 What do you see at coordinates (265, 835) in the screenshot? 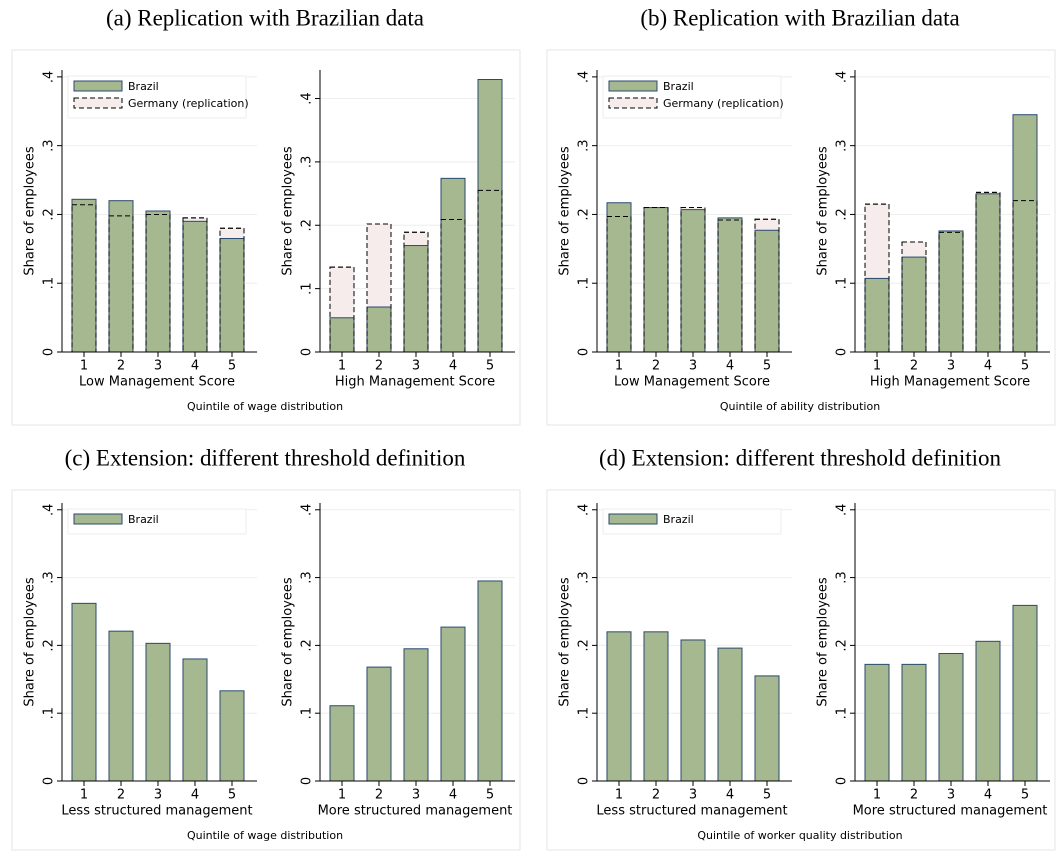
I see `shared-x-label: Quintile of wage distribution` at bounding box center [265, 835].